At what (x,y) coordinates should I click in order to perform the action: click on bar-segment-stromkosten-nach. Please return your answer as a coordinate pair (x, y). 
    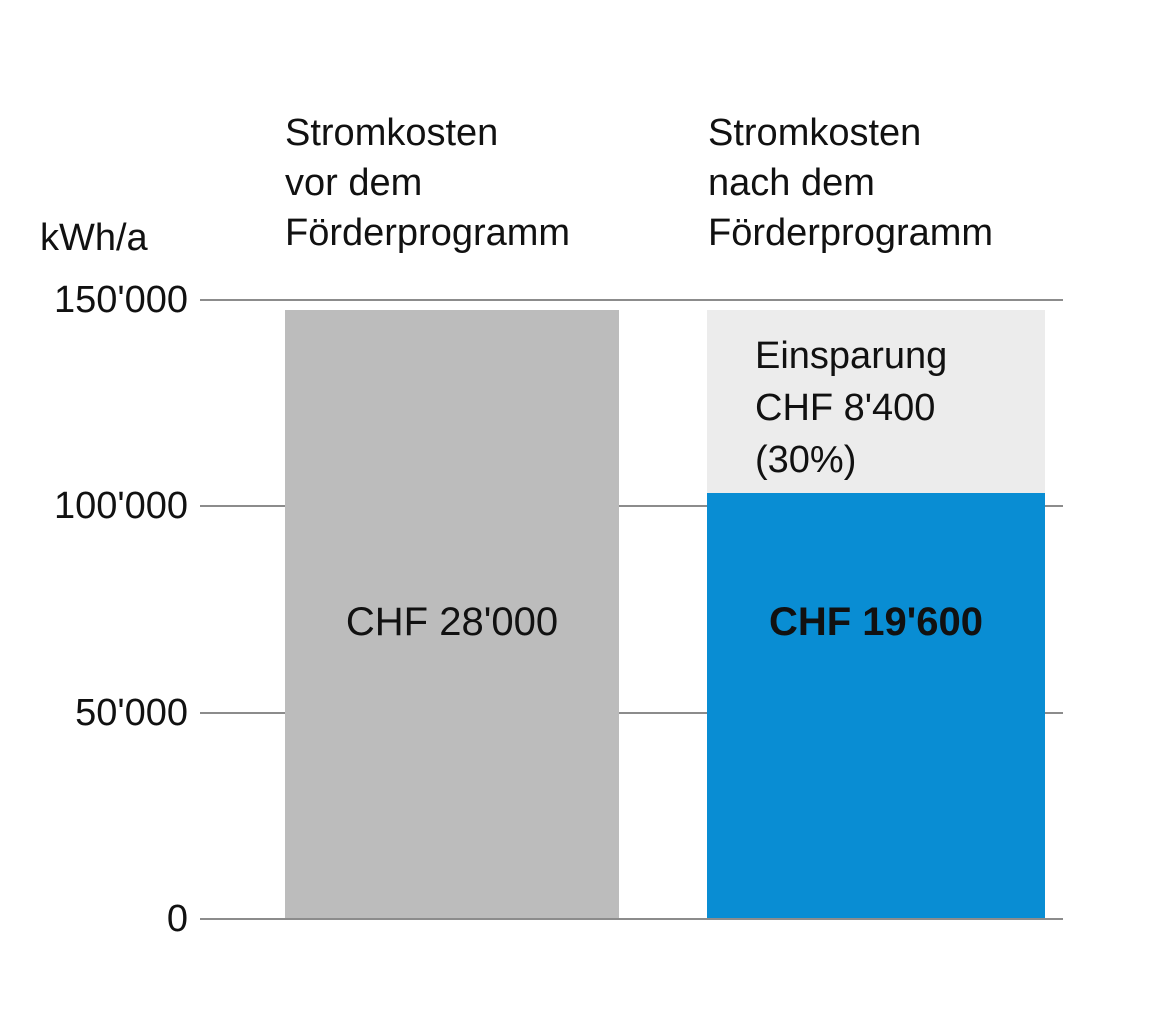
    Looking at the image, I should click on (876, 705).